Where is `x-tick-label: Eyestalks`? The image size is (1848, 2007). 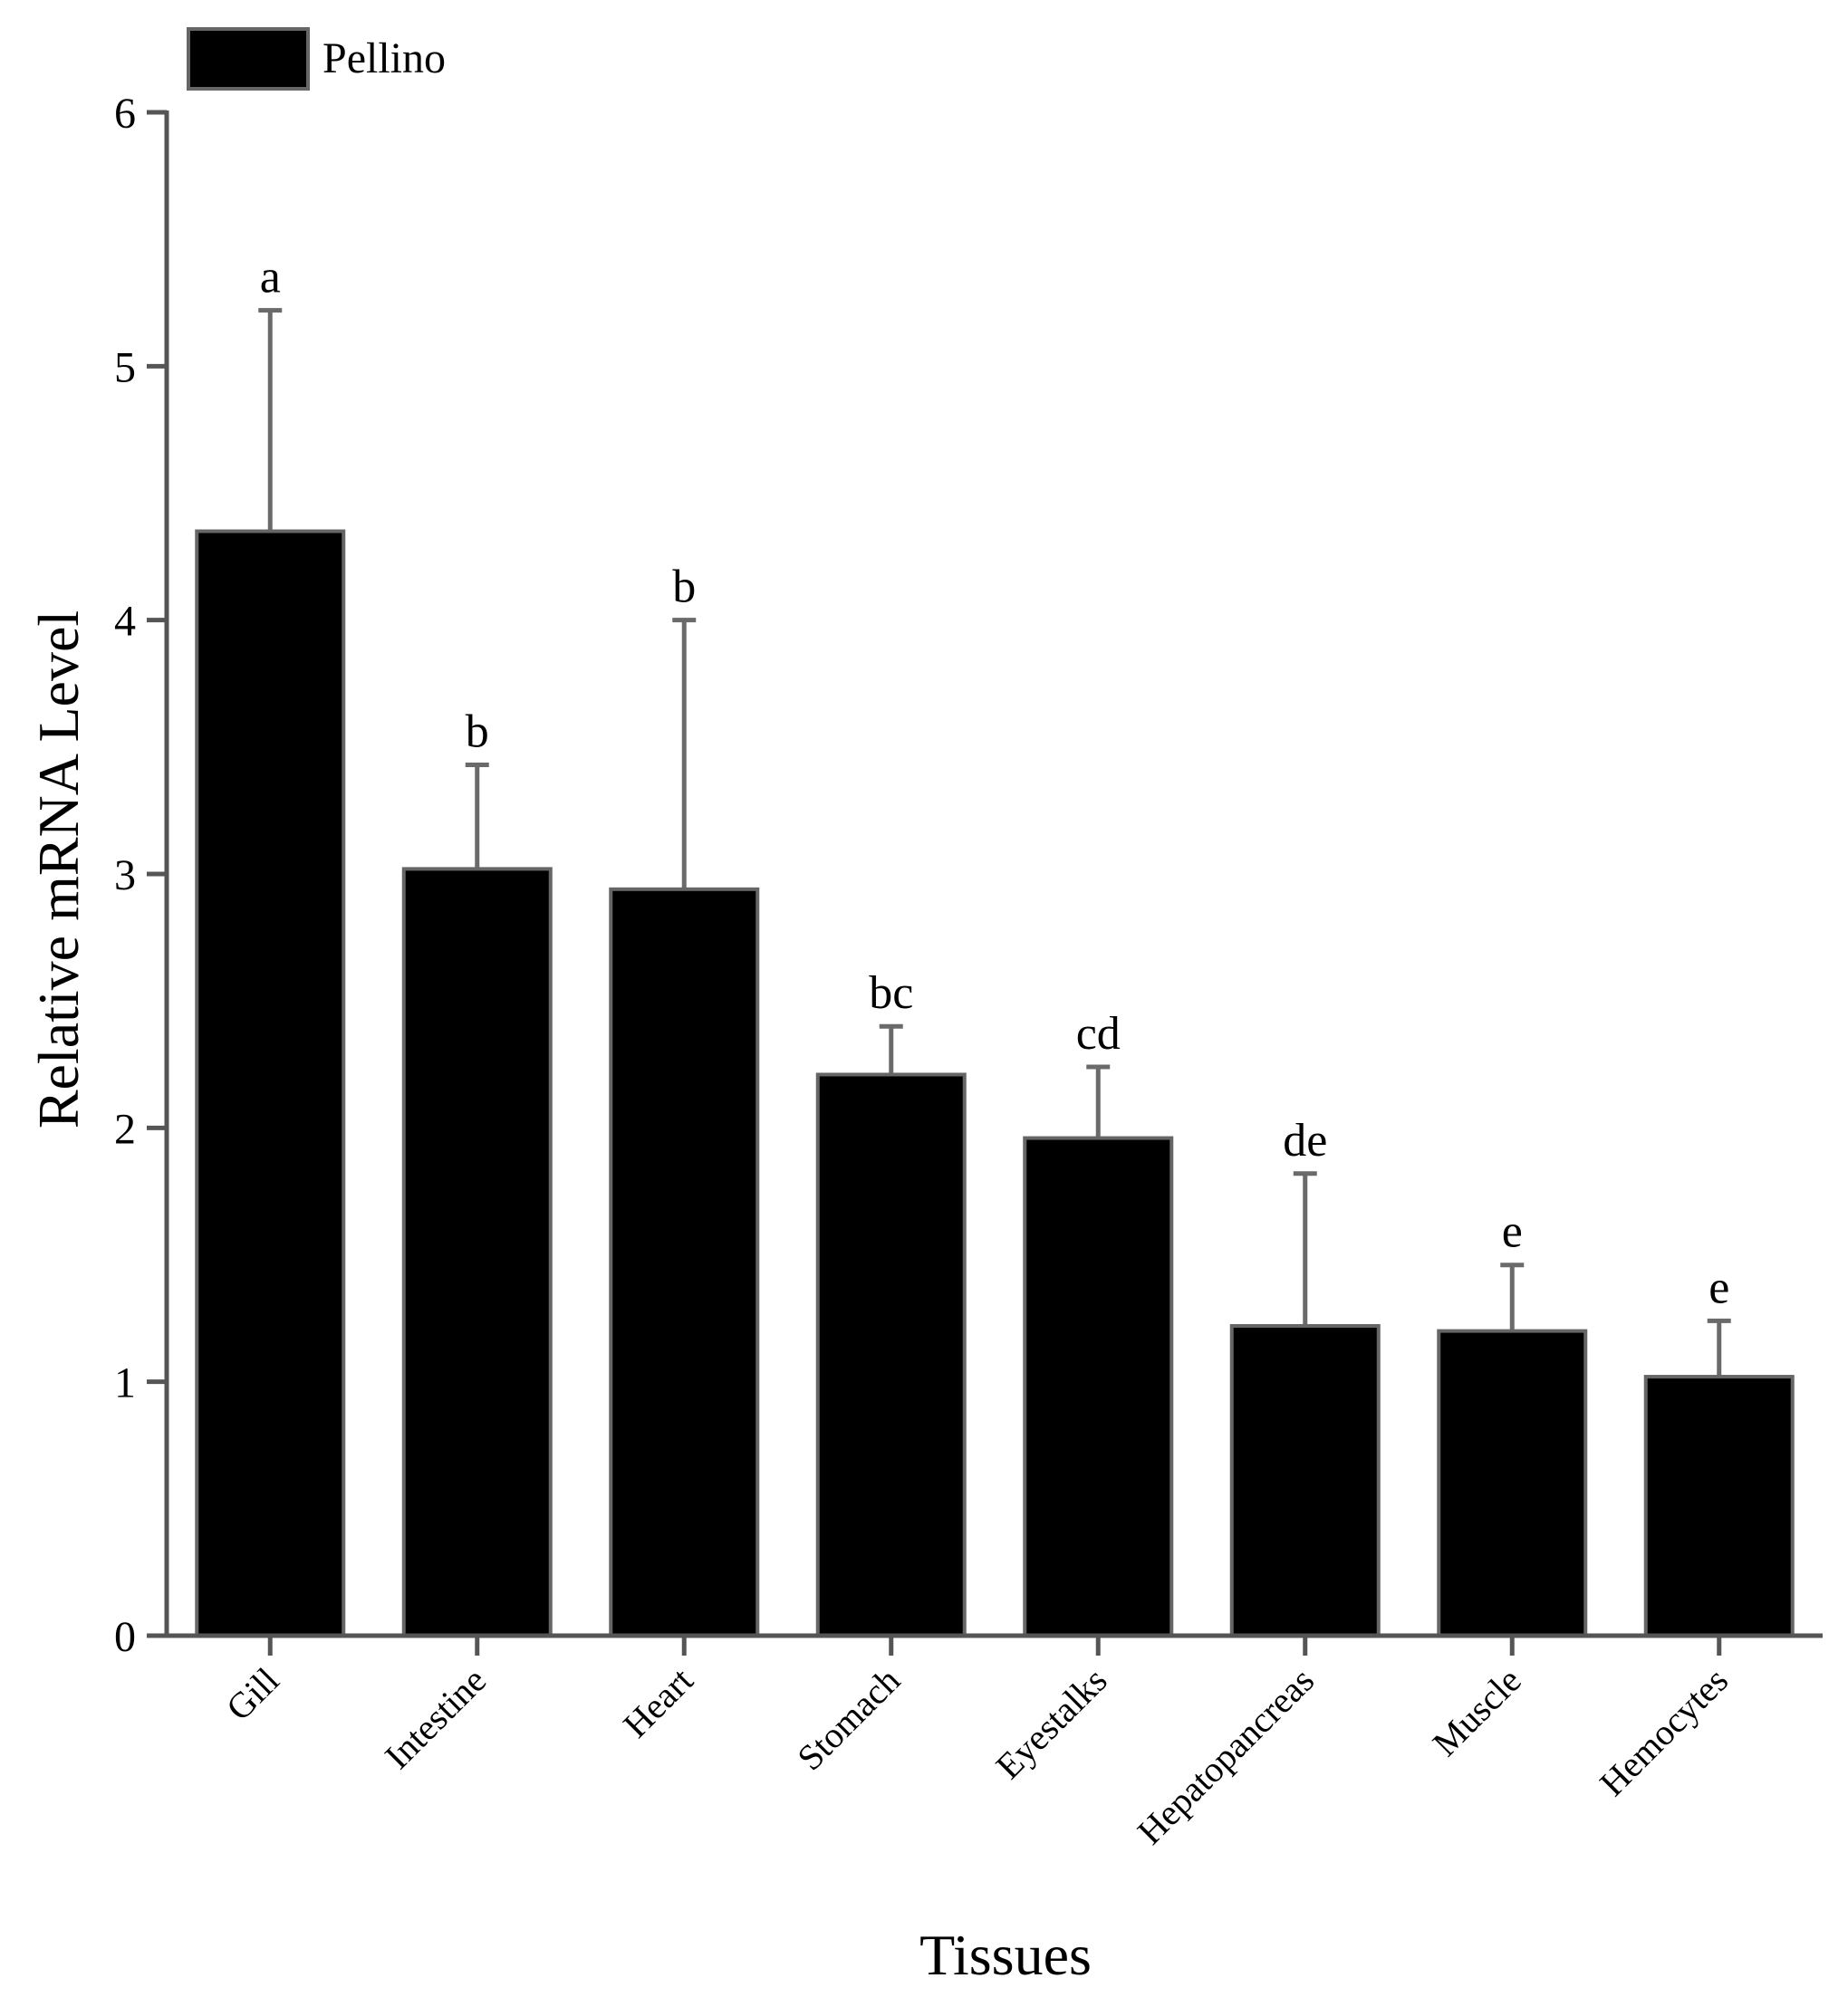
x-tick-label: Eyestalks is located at coordinates (1050, 1723).